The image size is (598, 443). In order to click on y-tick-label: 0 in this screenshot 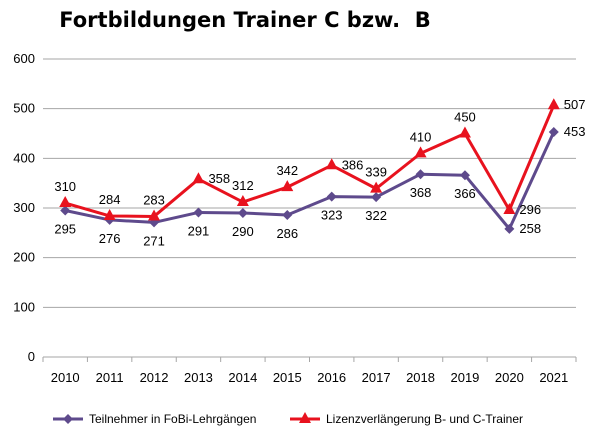, I will do `click(31, 356)`.